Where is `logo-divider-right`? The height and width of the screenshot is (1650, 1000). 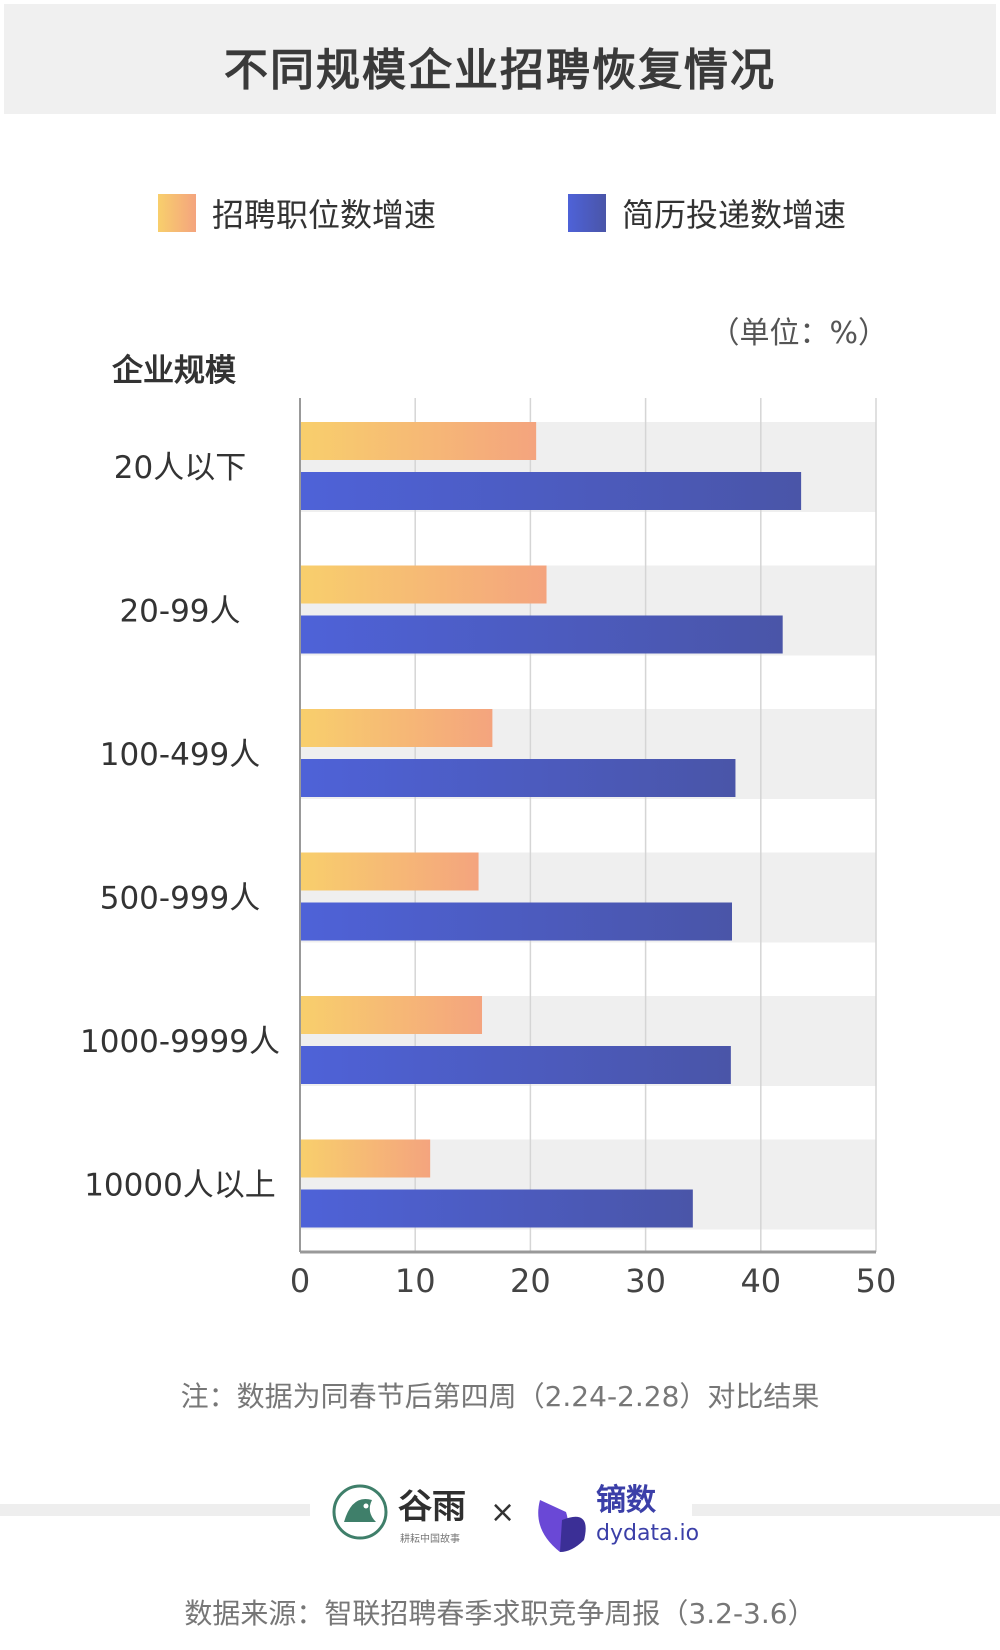
logo-divider-right is located at coordinates (846, 1510).